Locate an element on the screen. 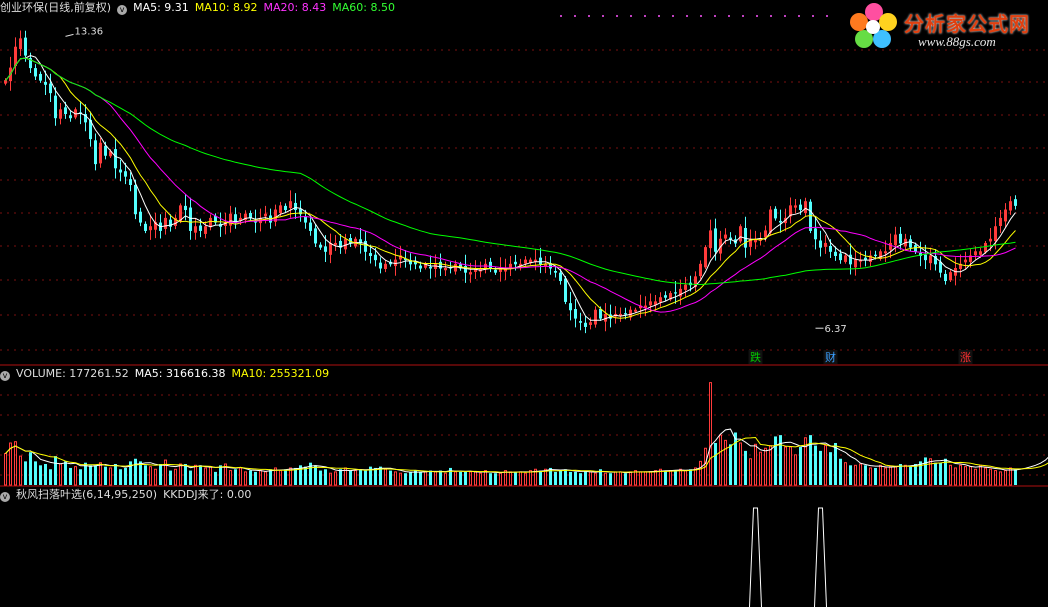 Image resolution: width=1048 pixels, height=607 pixels. ma10-label: MA10: 8.92 is located at coordinates (226, 7).